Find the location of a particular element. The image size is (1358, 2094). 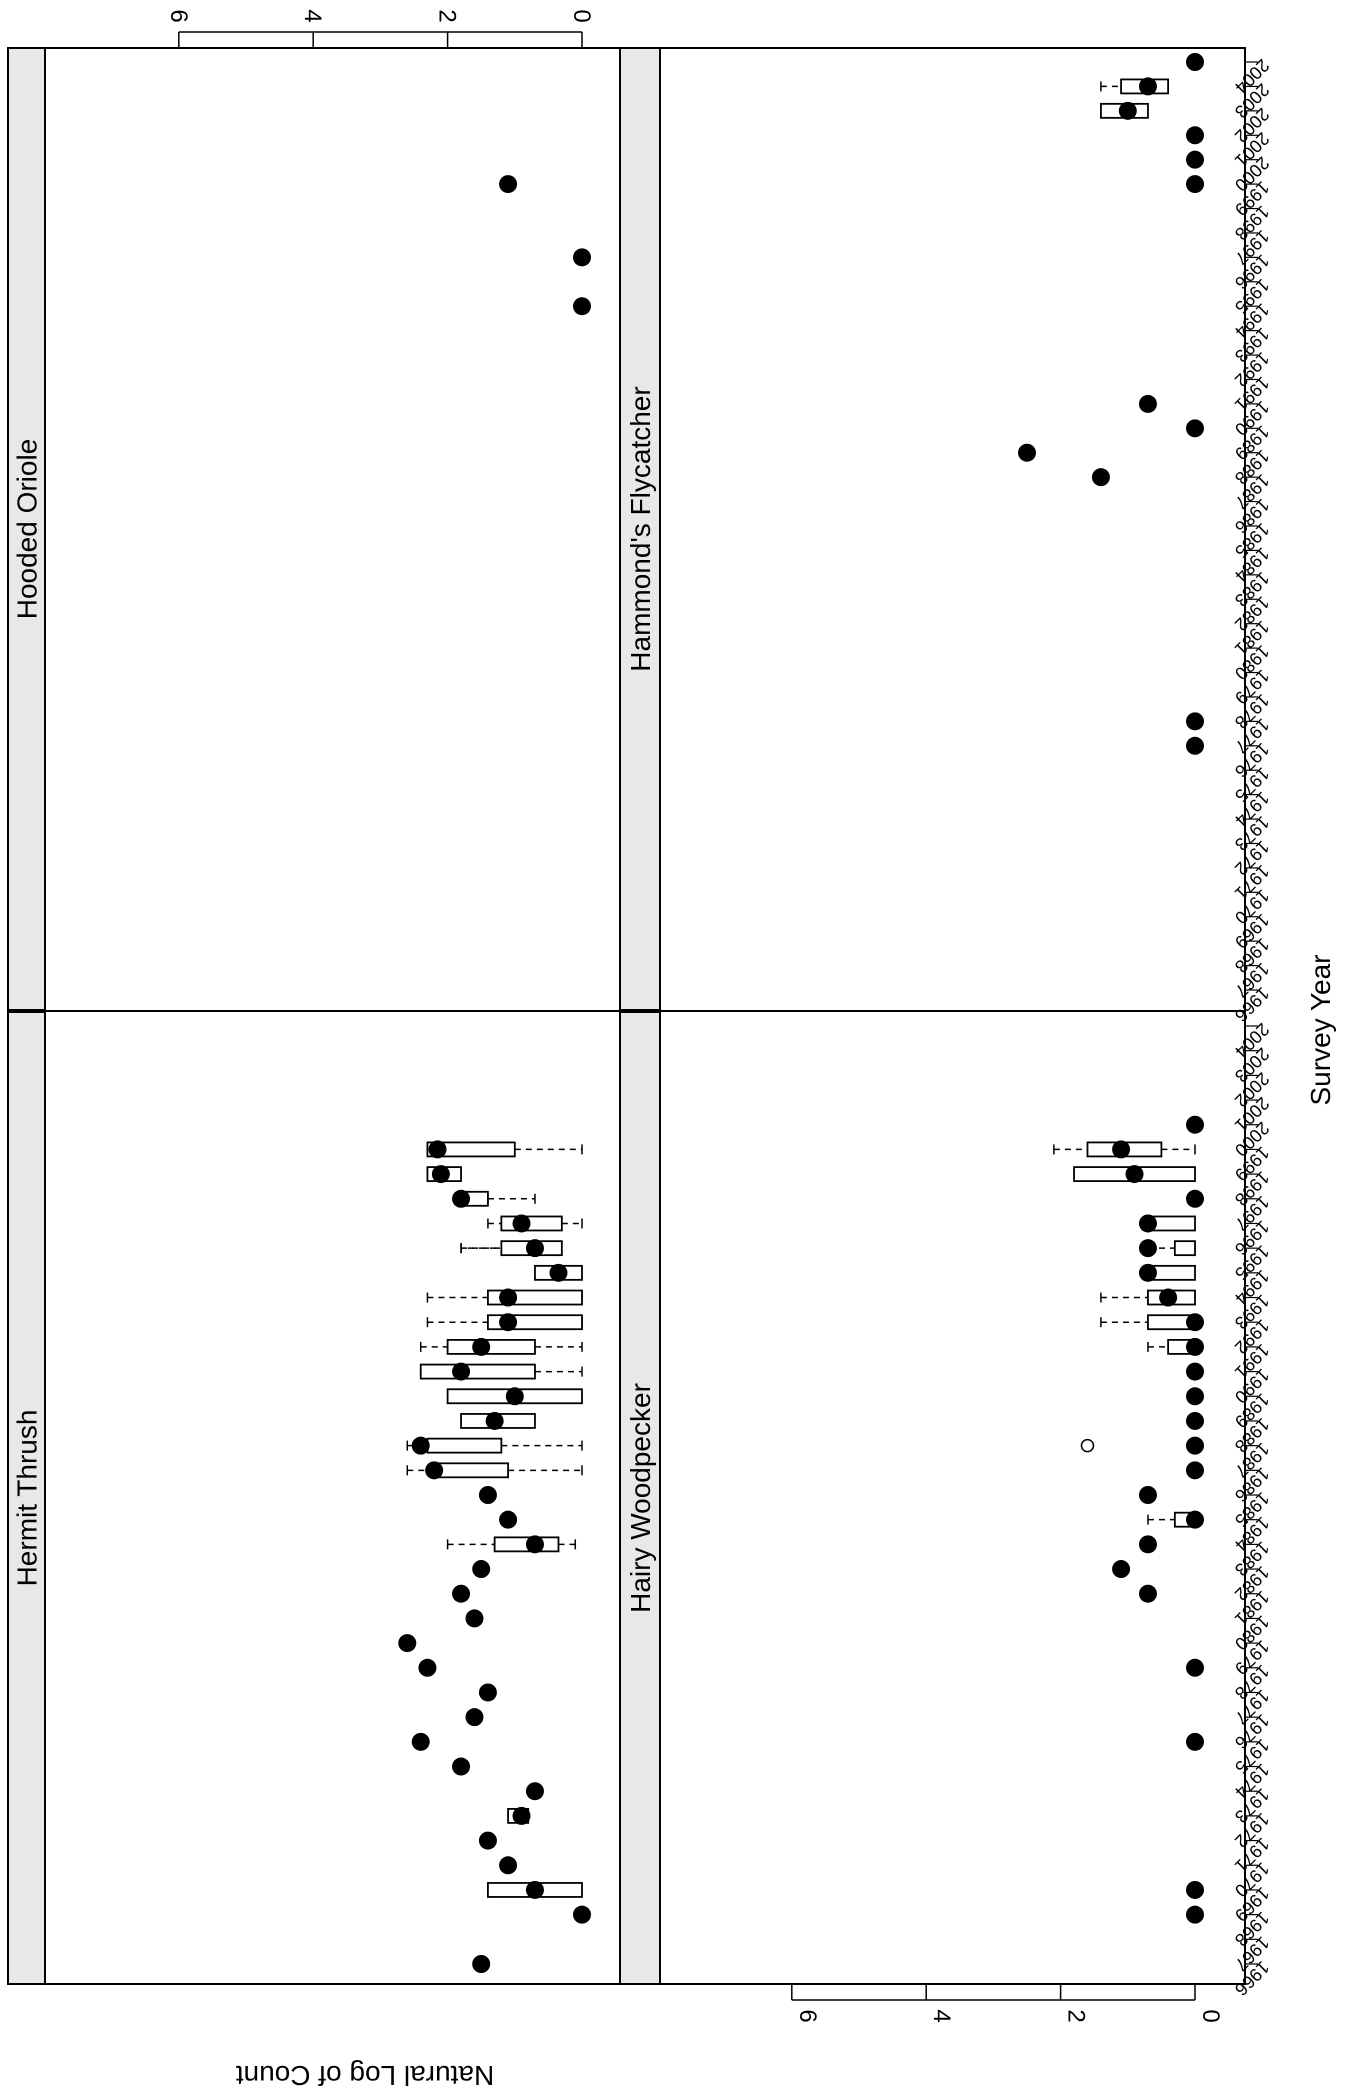

y-axis-label: Natural Log of Count is located at coordinates (365, 2075).